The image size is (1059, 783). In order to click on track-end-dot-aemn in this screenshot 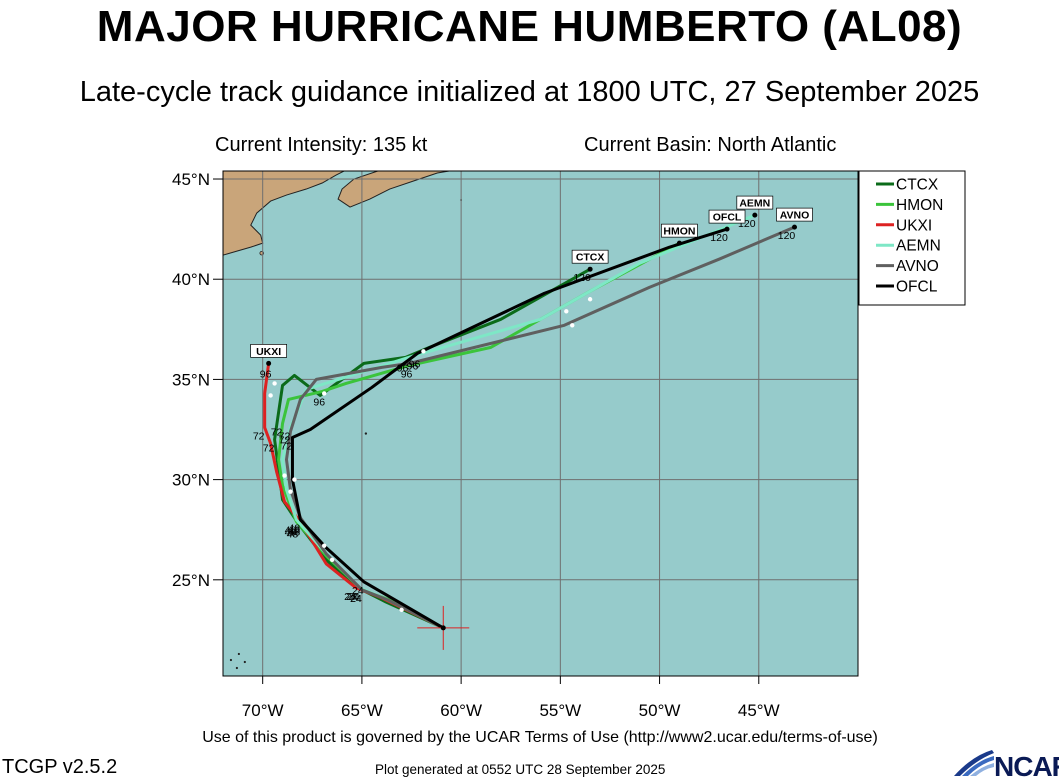, I will do `click(755, 215)`.